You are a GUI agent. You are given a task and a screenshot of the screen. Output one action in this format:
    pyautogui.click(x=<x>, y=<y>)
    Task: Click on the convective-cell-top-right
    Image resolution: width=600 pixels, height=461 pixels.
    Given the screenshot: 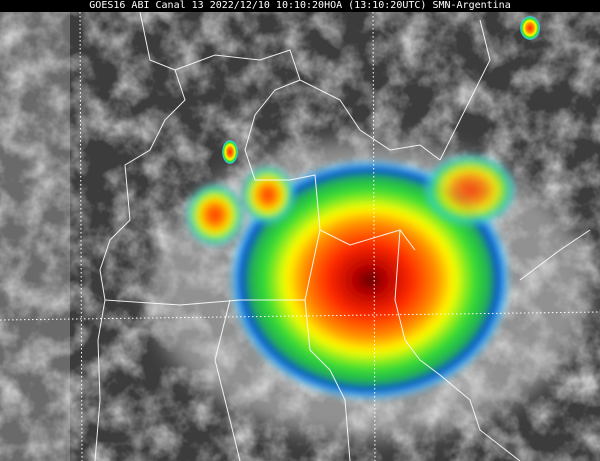 What is the action you would take?
    pyautogui.click(x=530, y=28)
    